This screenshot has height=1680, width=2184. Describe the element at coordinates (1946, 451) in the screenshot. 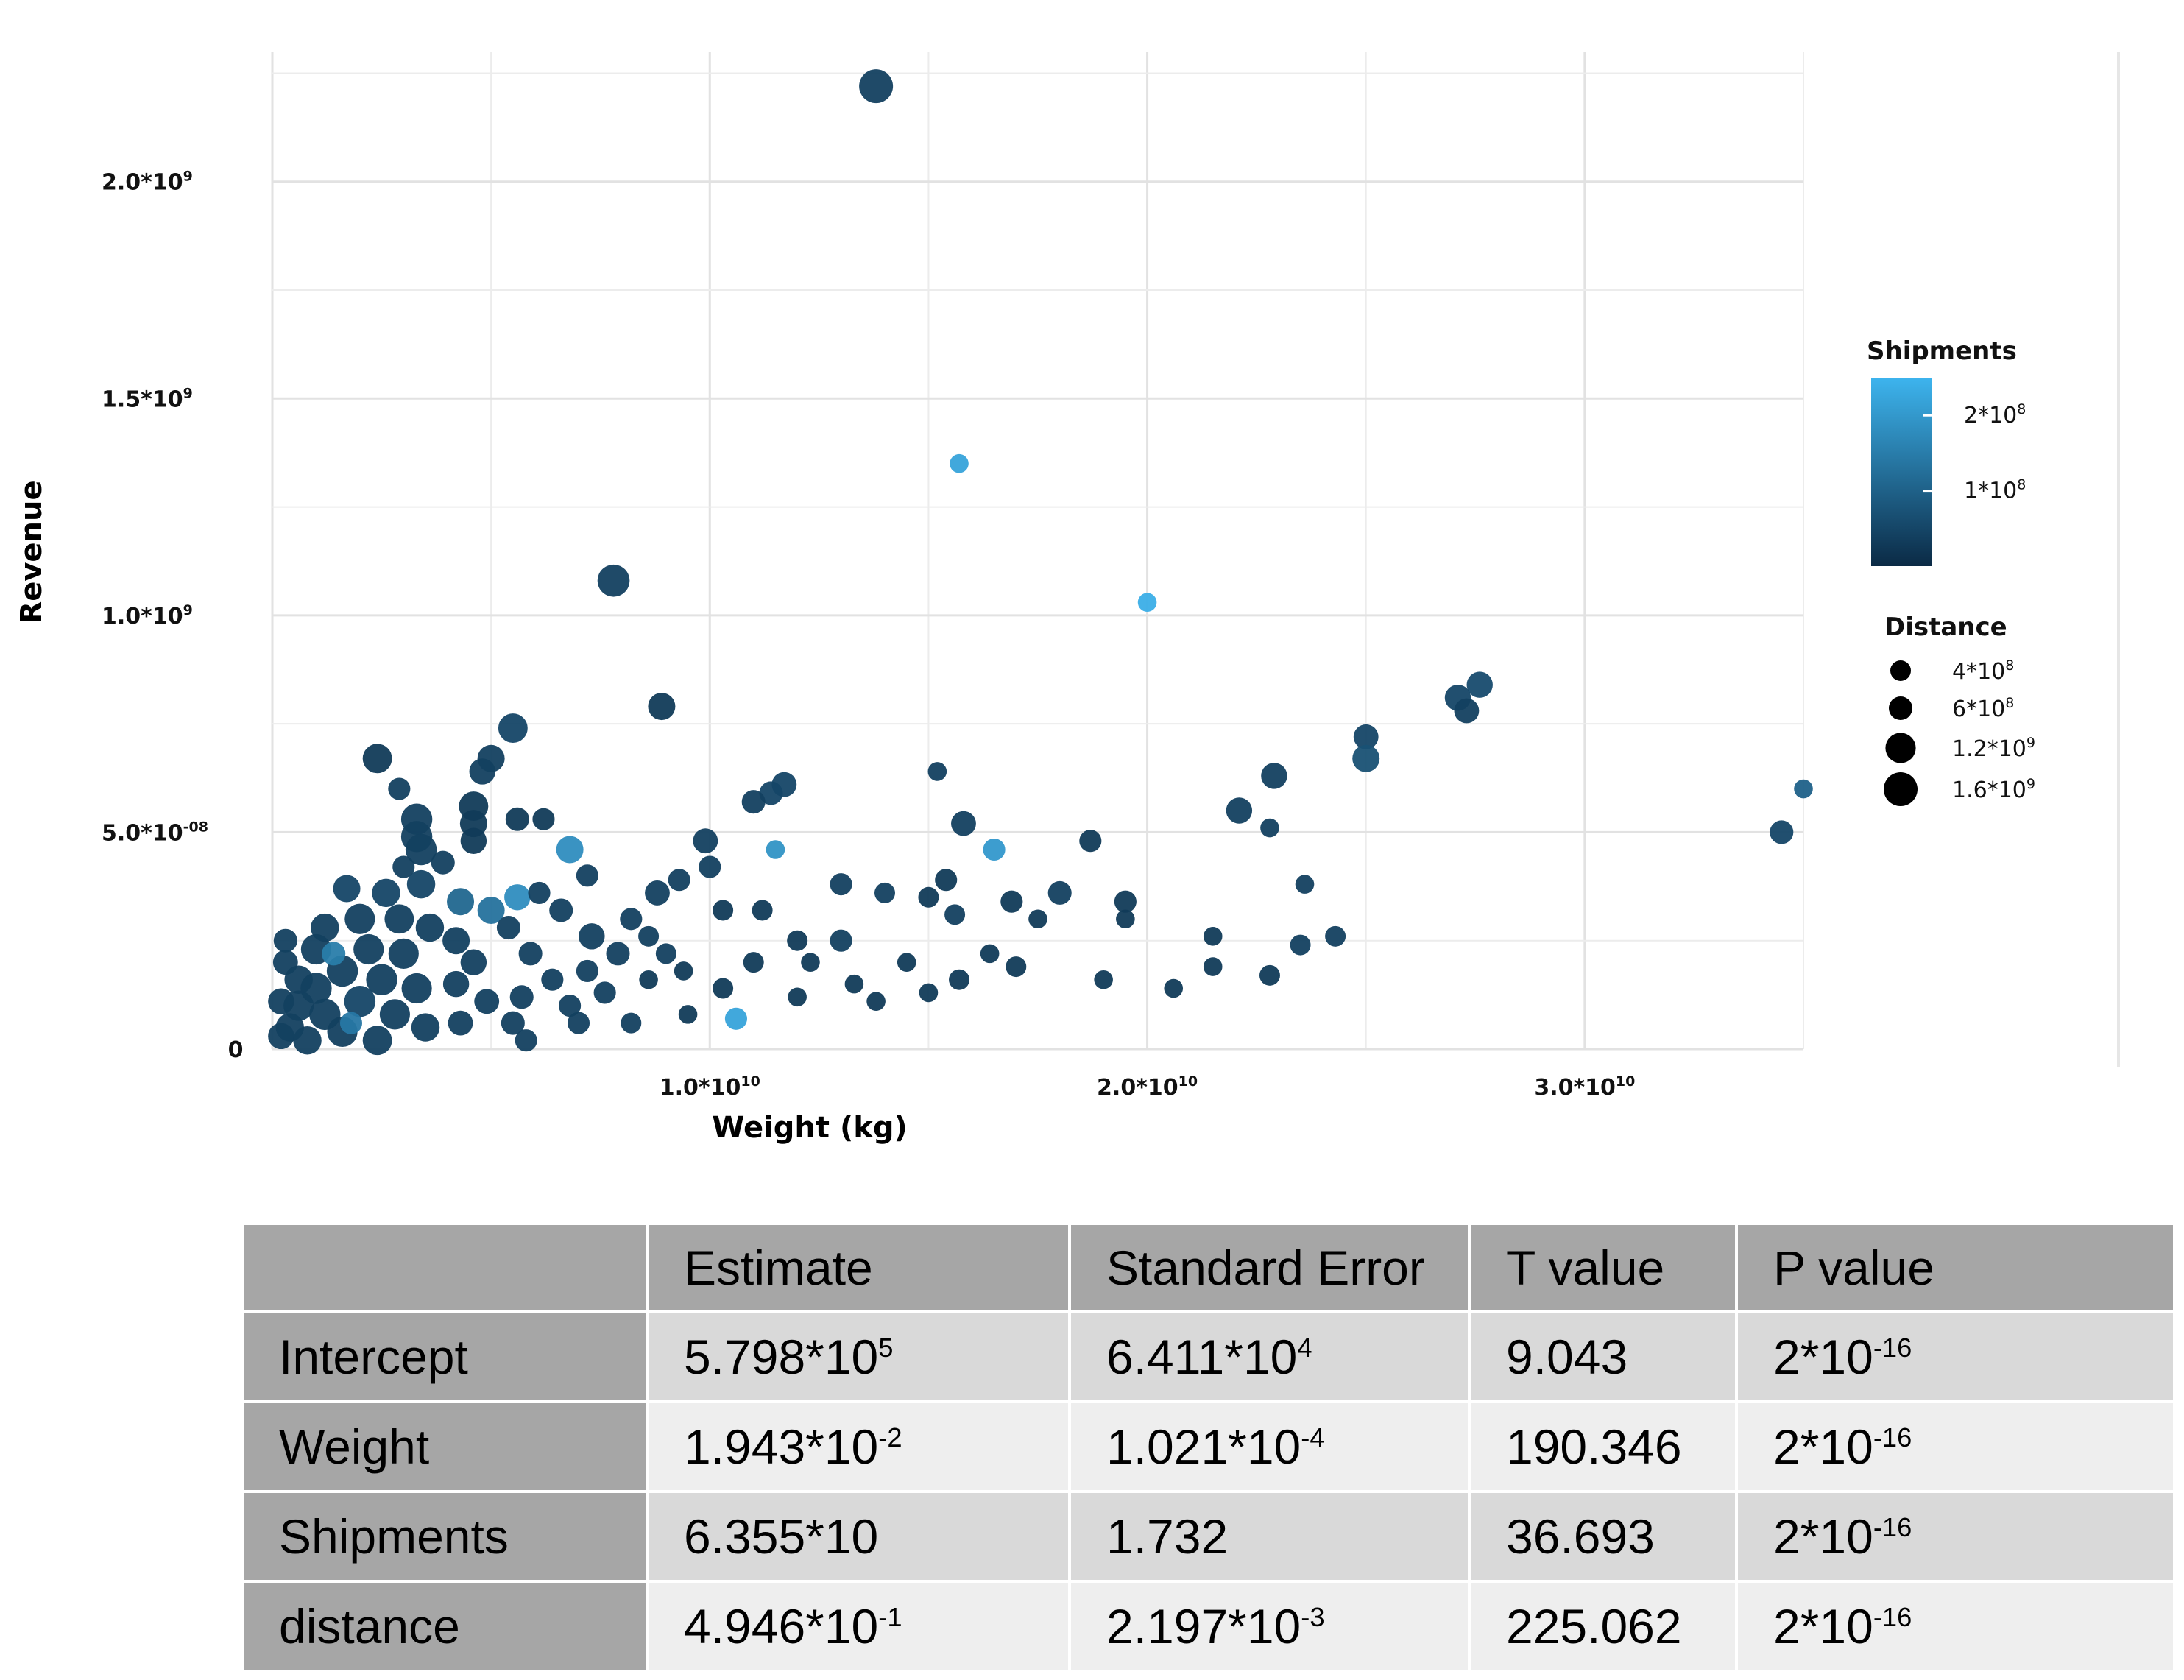

I see `shipments-legend: Shipments 2*108 1*108` at that location.